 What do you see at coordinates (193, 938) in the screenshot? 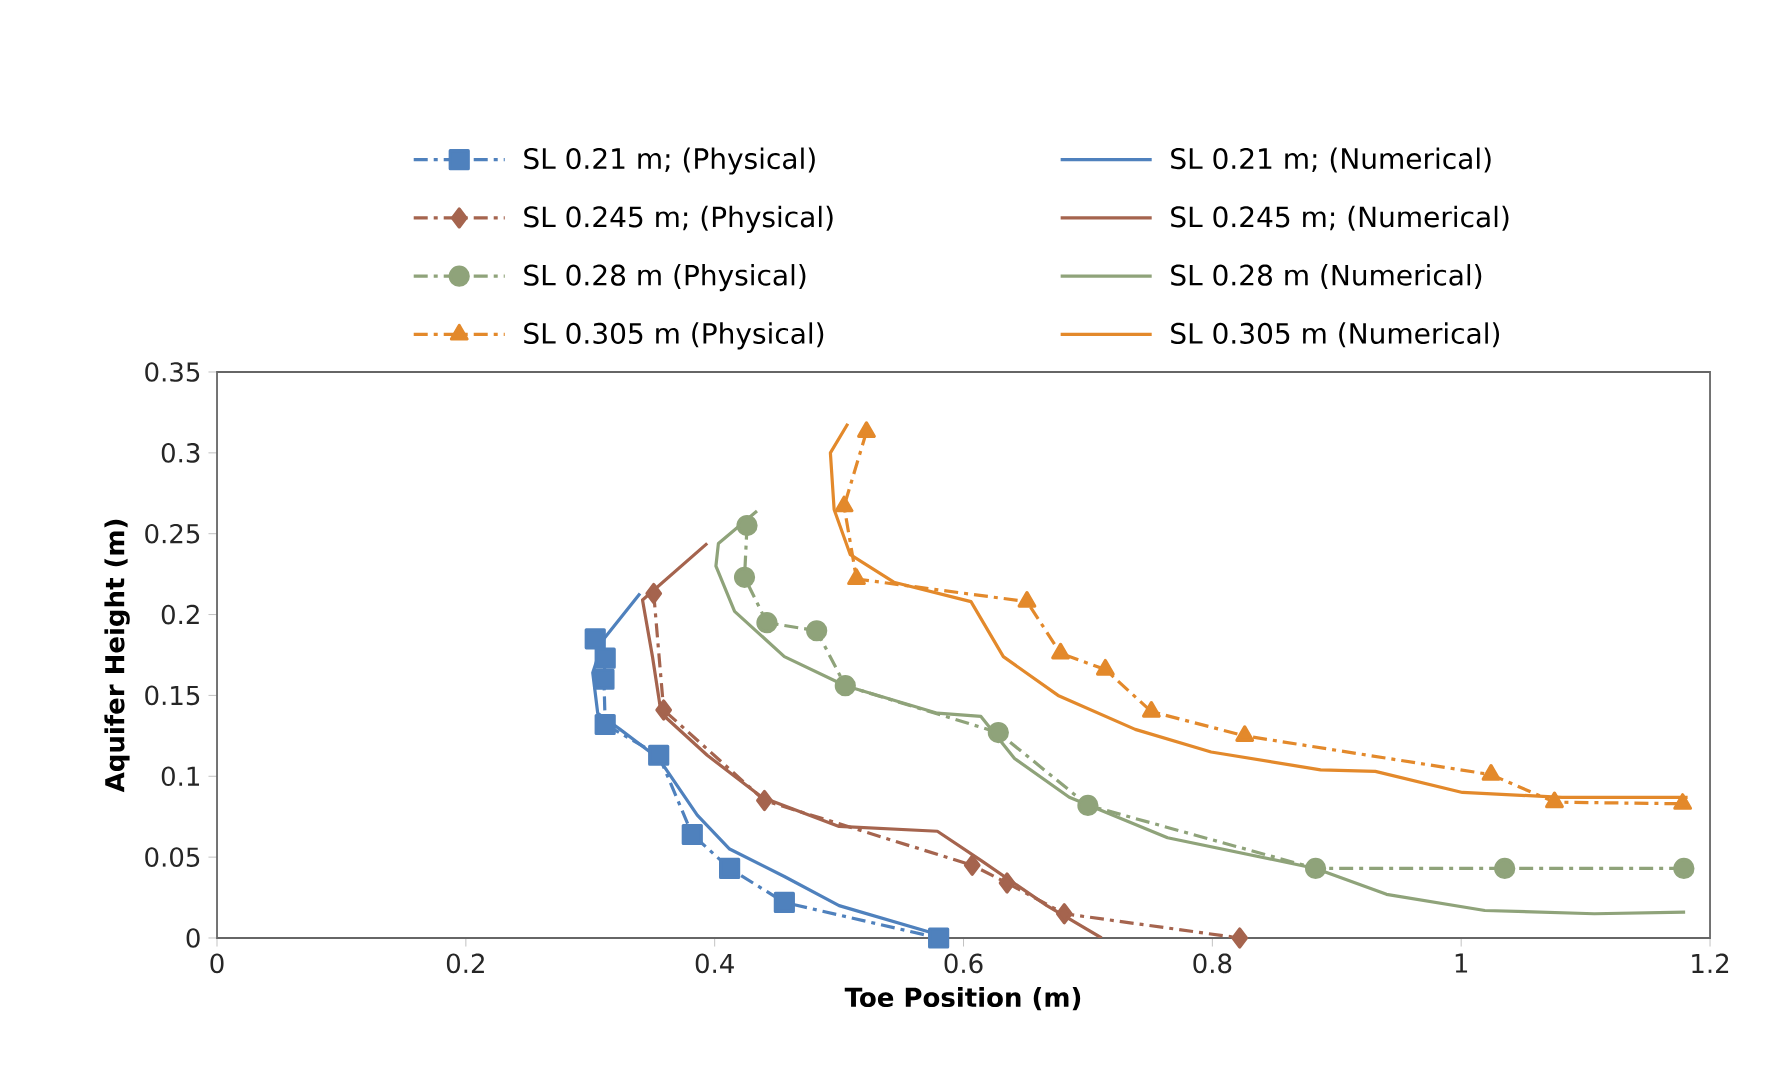
I see `y-tick-label: 0` at bounding box center [193, 938].